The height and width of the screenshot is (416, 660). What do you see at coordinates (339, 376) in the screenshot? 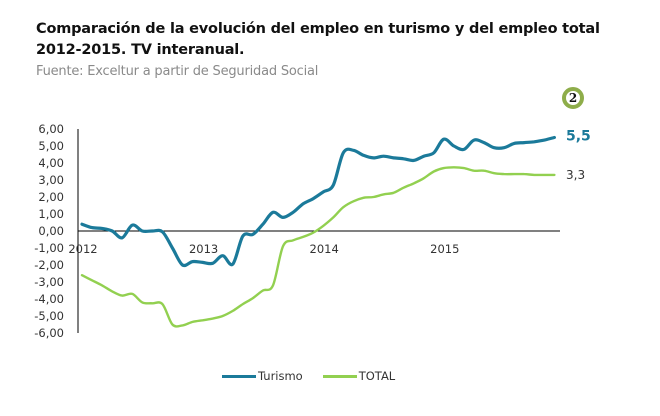
I see `legend-swatch-total` at bounding box center [339, 376].